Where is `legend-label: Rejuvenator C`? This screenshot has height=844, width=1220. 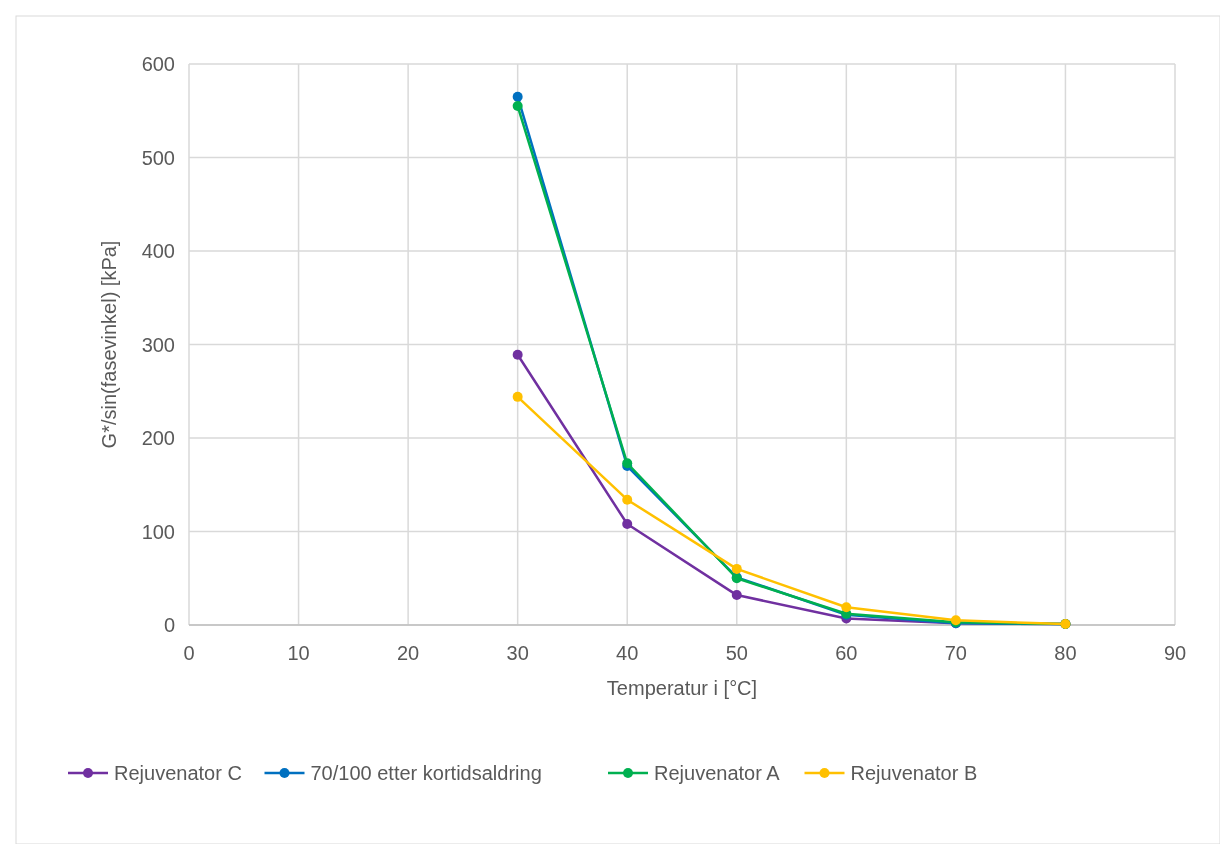
legend-label: Rejuvenator C is located at coordinates (178, 773).